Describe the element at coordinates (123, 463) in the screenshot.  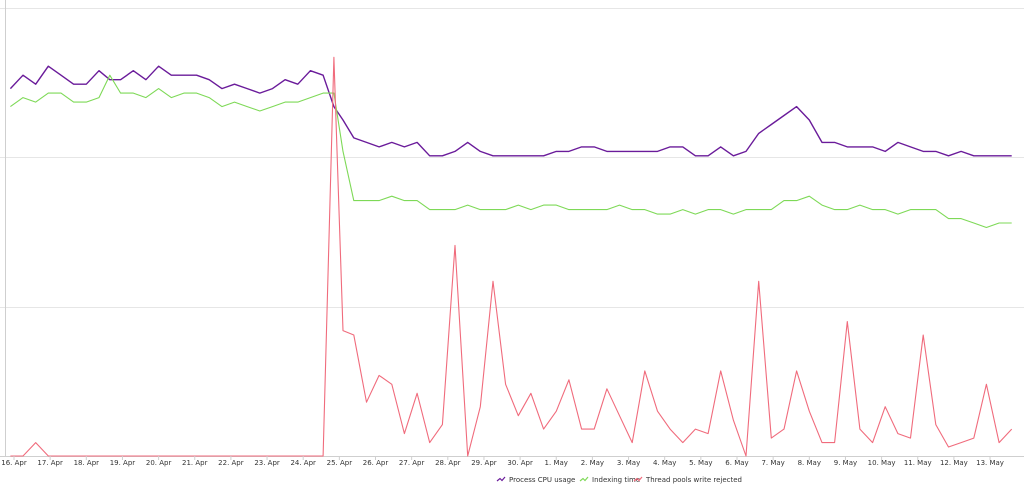
I see `x-tick-label: 19. Apr` at that location.